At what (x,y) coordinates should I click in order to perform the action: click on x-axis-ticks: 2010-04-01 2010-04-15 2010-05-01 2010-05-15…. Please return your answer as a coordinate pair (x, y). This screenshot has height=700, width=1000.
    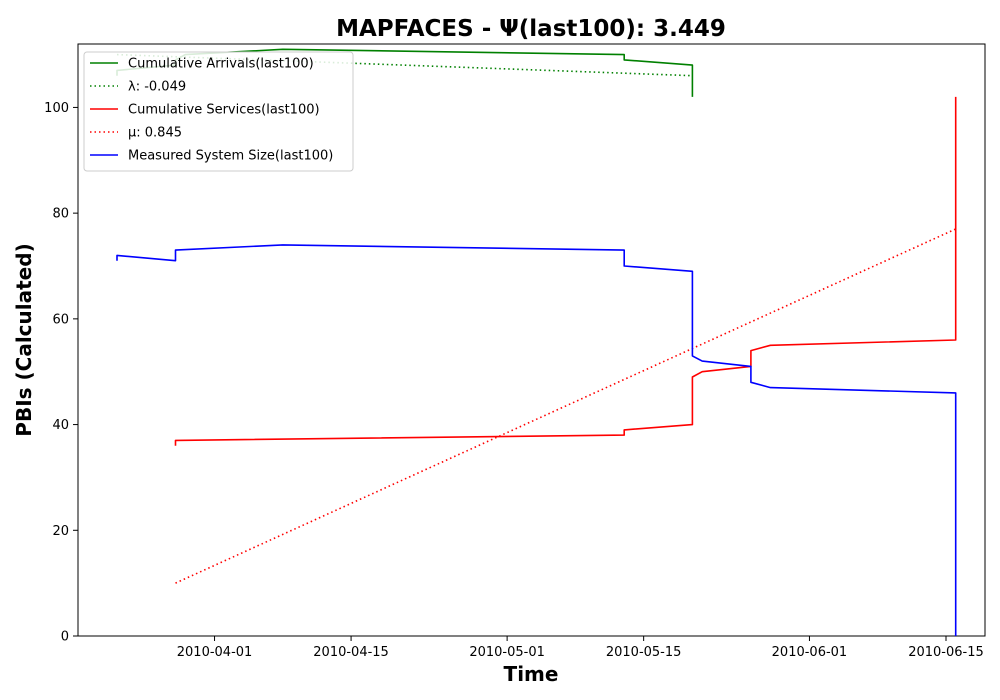
    Looking at the image, I should click on (580, 648).